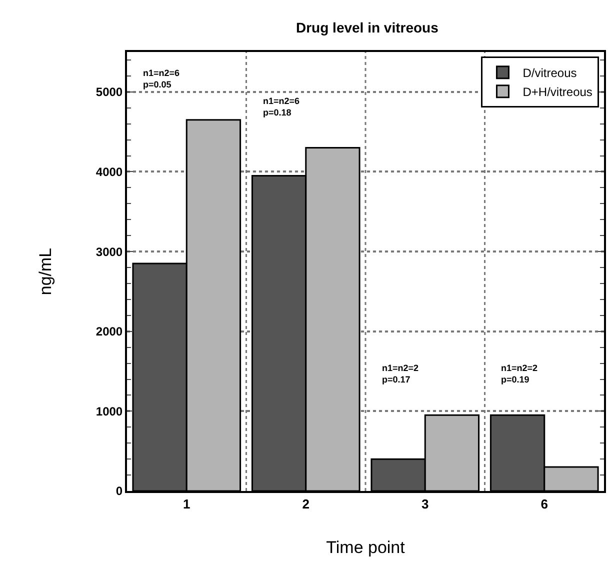 The height and width of the screenshot is (566, 612). What do you see at coordinates (519, 374) in the screenshot?
I see `annotation: n1=n2=2 p=0.19` at bounding box center [519, 374].